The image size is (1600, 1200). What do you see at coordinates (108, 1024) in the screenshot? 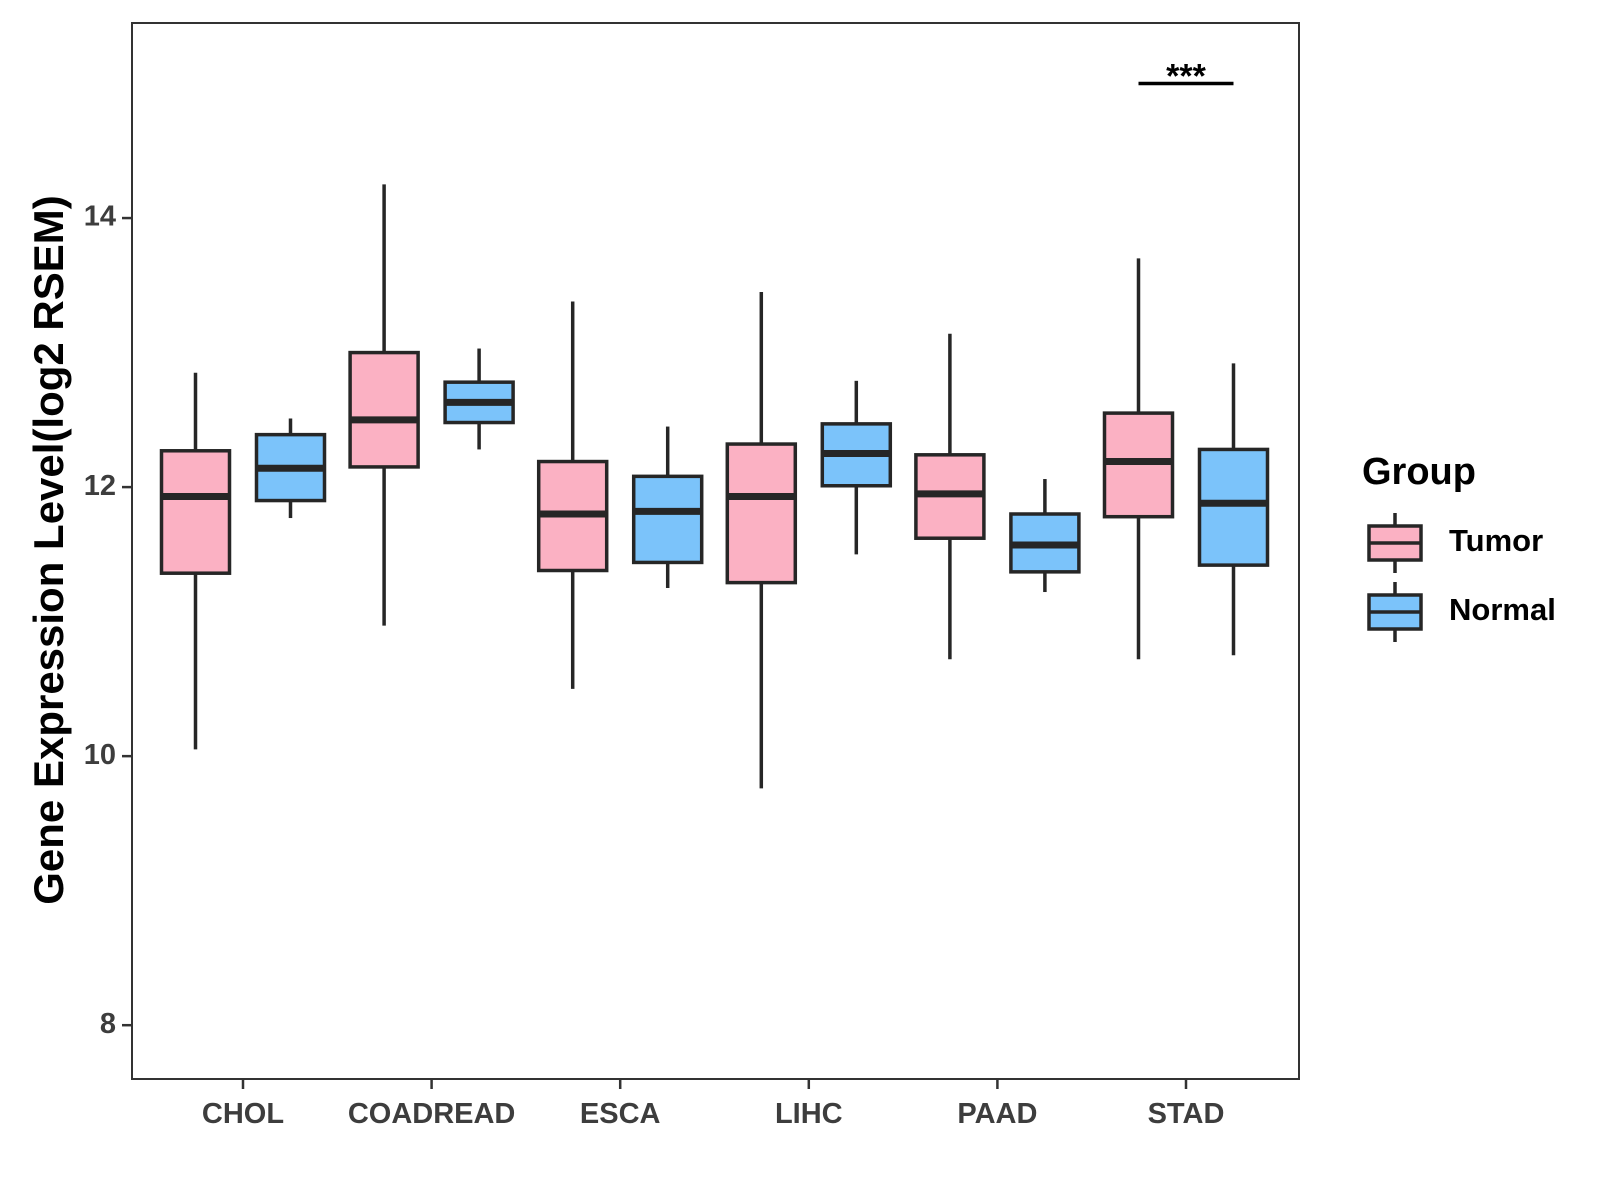
I see `y-tick-label: 8` at bounding box center [108, 1024].